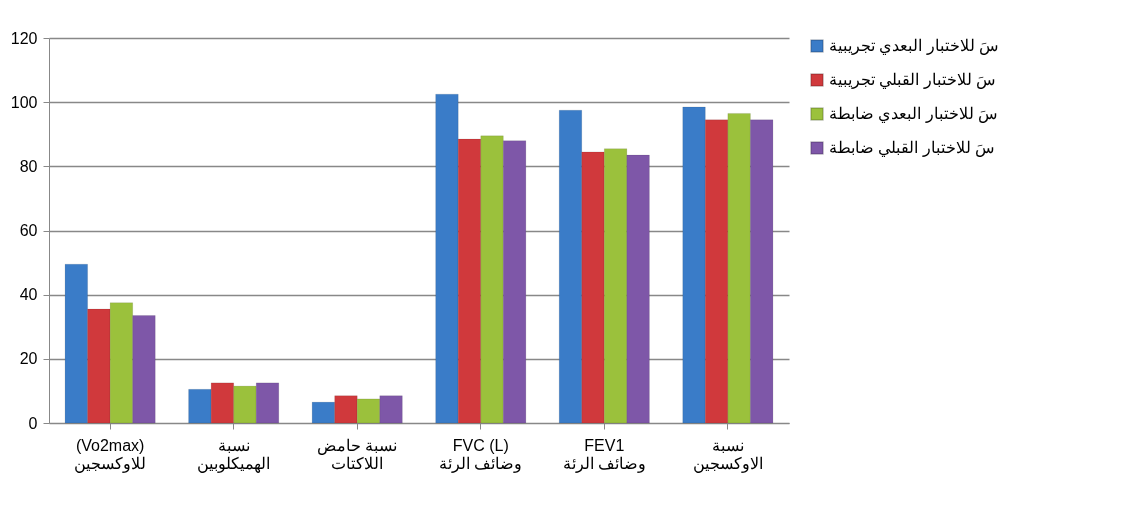  I want to click on y-tick-label: 60, so click(28, 230).